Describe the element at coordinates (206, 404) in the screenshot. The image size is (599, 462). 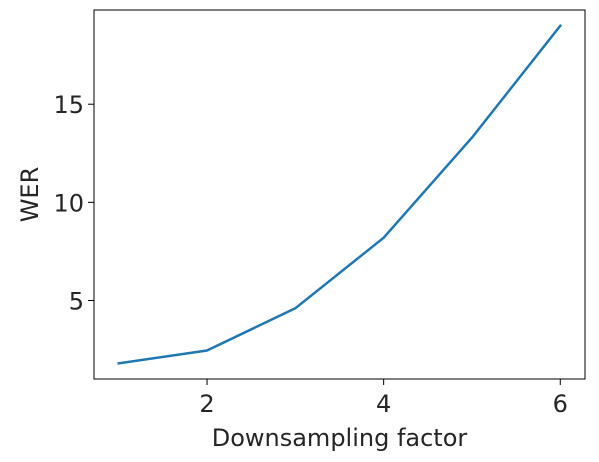
I see `x-tick-label: 2` at that location.